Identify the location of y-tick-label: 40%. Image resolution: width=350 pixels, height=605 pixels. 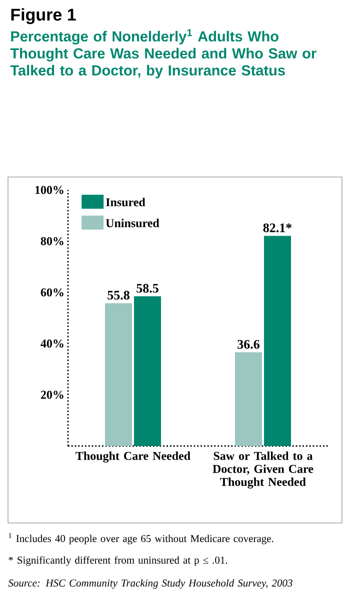
(52, 344).